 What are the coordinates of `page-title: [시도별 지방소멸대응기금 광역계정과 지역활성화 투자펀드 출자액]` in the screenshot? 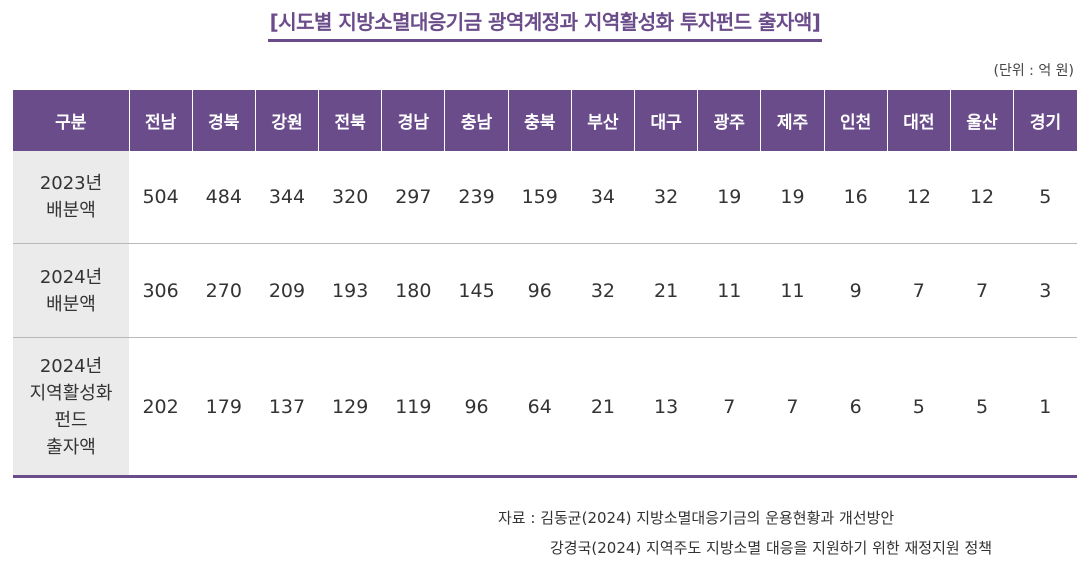 It's located at (545, 24).